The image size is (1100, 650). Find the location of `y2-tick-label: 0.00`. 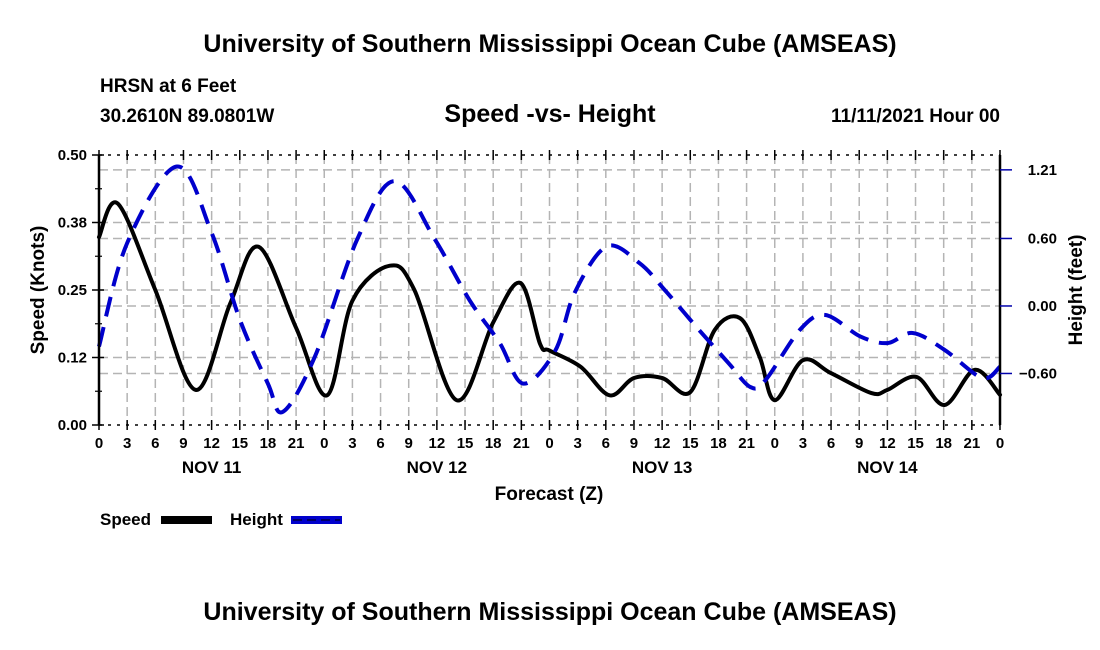

y2-tick-label: 0.00 is located at coordinates (1042, 306).